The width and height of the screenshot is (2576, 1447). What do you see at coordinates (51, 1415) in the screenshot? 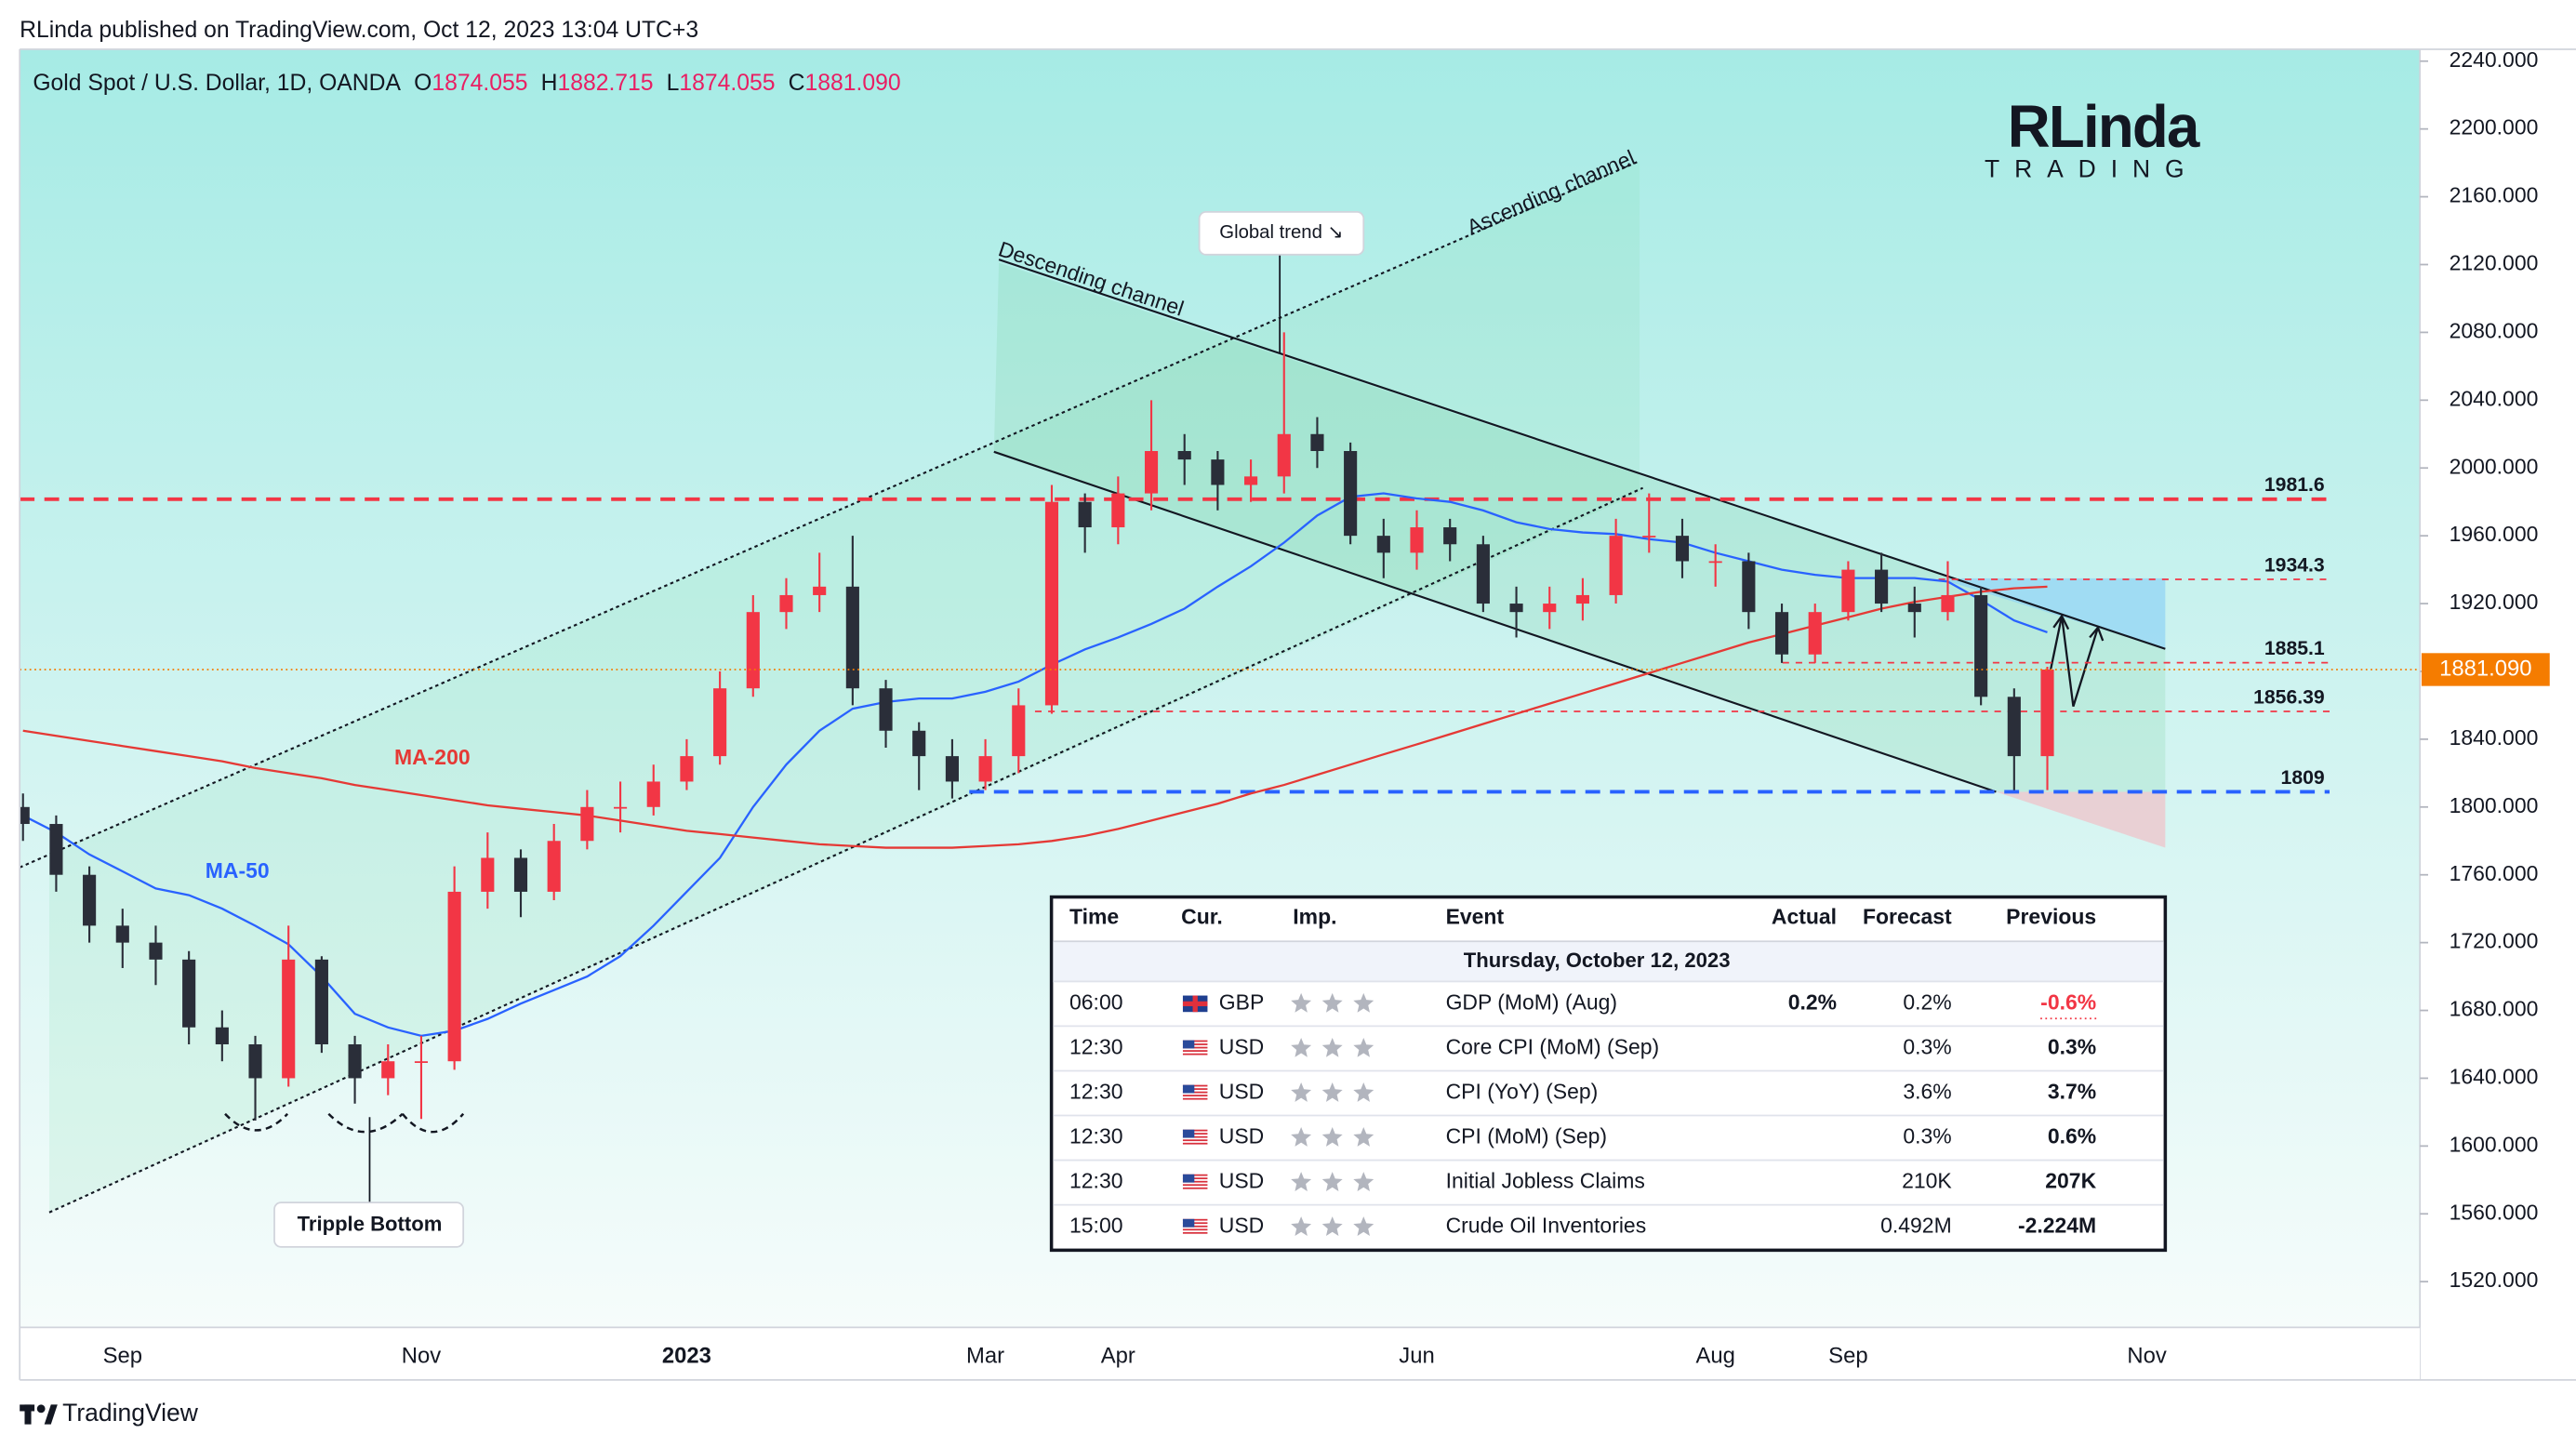
I see `logo-shape` at bounding box center [51, 1415].